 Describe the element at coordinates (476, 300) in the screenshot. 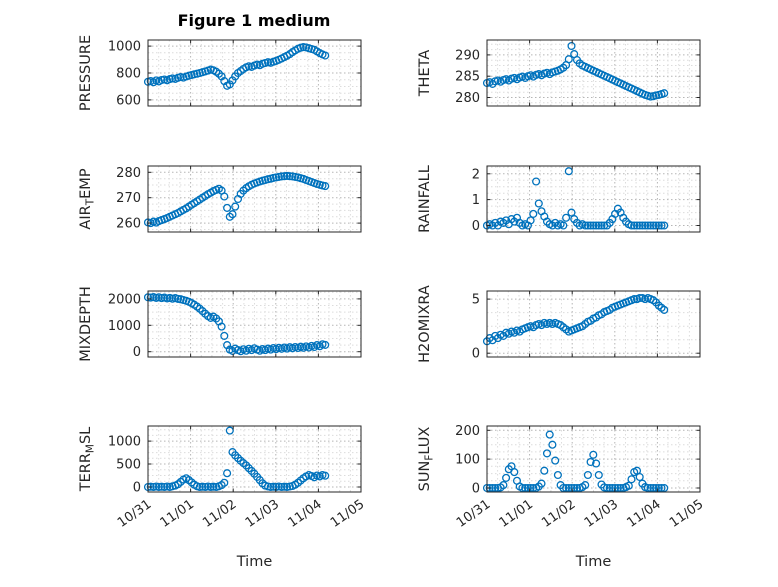

I see `y-tick-label: 5` at that location.